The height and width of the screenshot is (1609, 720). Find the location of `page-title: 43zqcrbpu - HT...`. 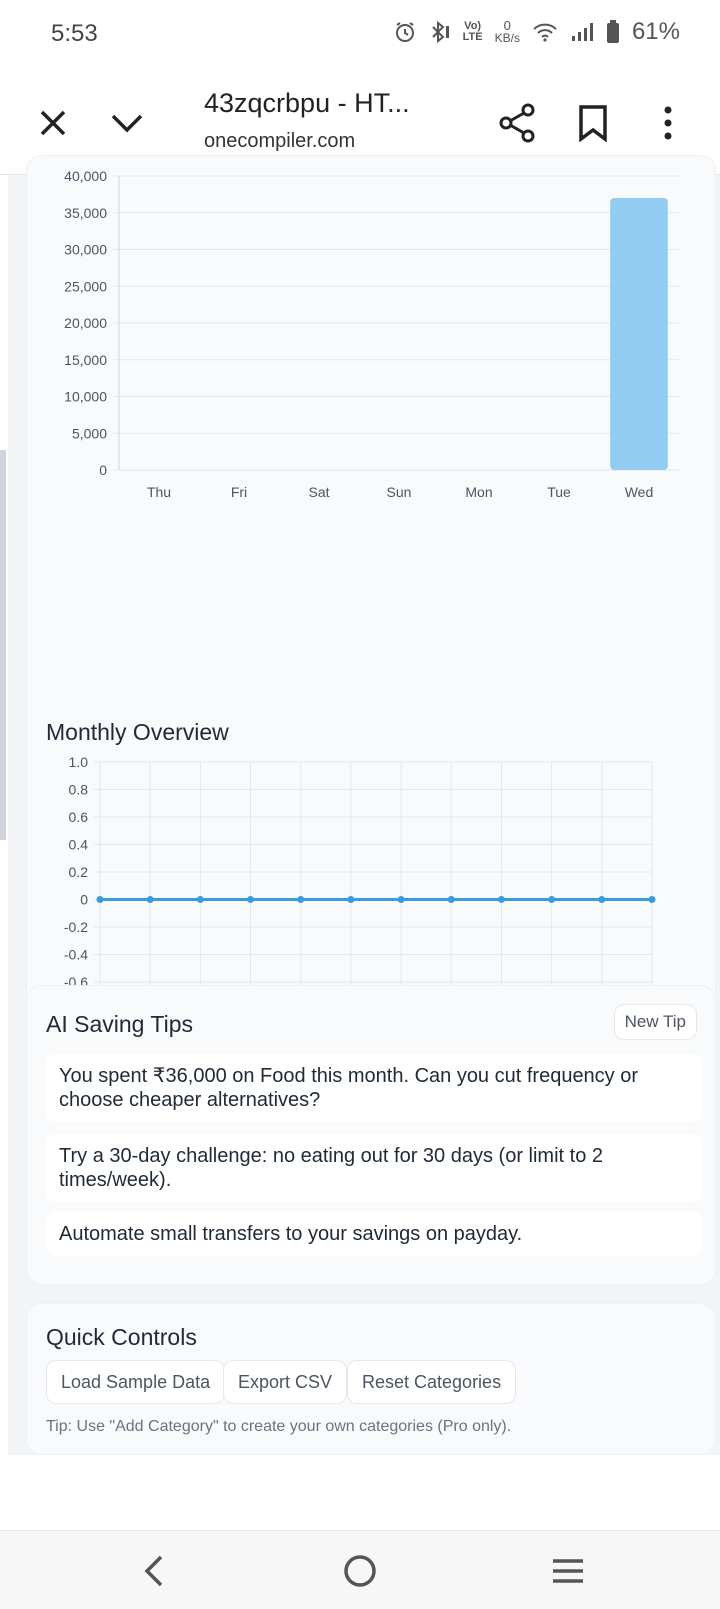

page-title: 43zqcrbpu - HT... is located at coordinates (307, 103).